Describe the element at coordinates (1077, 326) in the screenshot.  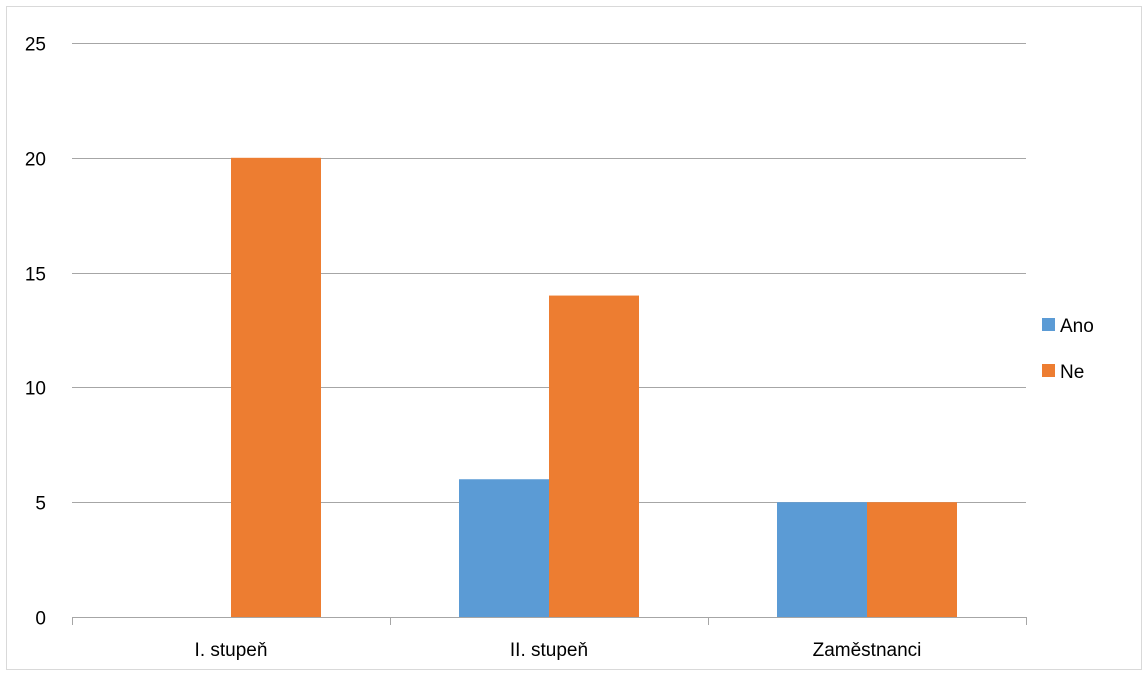
I see `legend-label-ano: Ano` at that location.